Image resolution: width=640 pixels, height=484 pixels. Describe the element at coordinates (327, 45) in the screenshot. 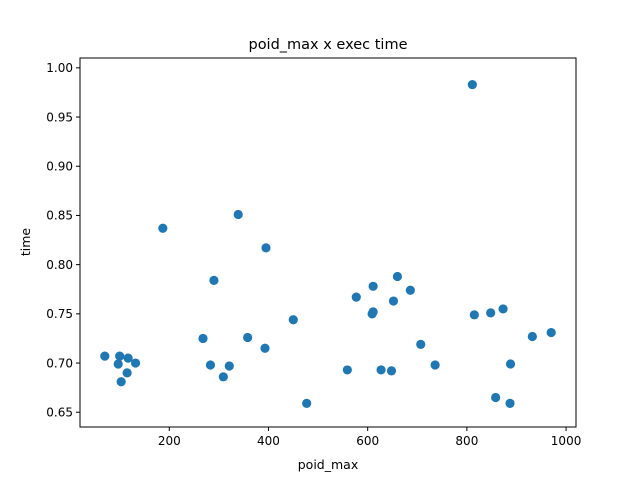

I see `chart-title: poid_max x exec time` at that location.